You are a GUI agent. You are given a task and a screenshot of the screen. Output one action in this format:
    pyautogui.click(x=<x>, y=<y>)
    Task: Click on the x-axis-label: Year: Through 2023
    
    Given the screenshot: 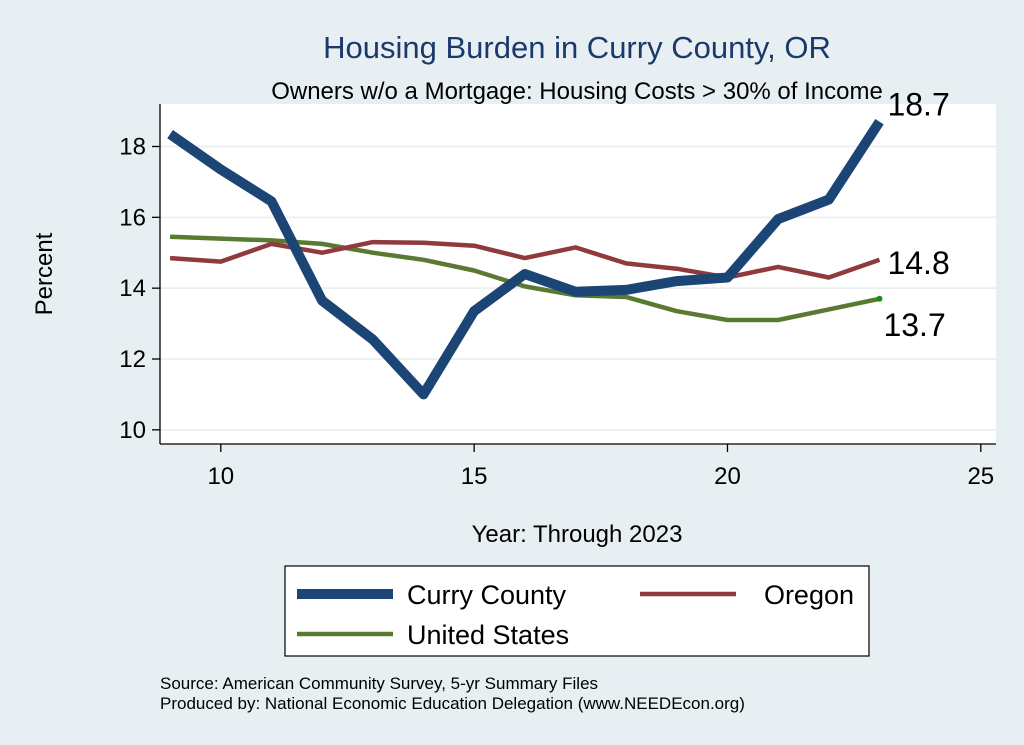 What is the action you would take?
    pyautogui.click(x=577, y=534)
    